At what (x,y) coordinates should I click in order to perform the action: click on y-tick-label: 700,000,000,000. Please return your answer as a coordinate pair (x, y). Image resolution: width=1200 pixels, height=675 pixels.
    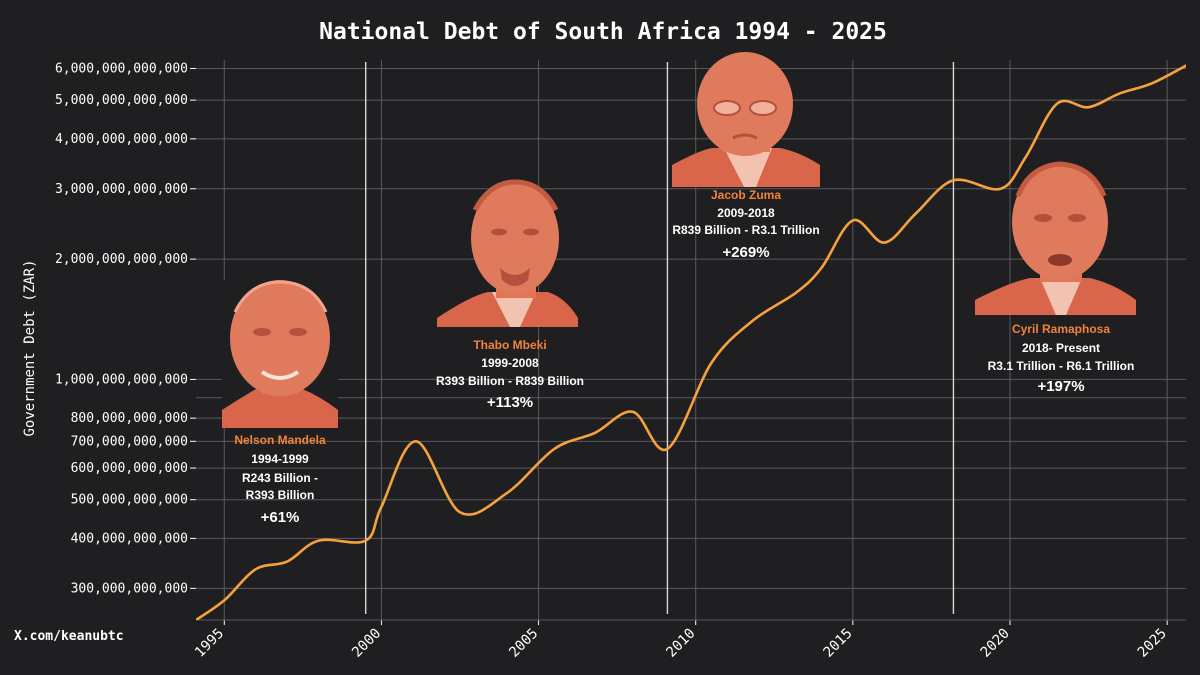
    Looking at the image, I should click on (129, 441).